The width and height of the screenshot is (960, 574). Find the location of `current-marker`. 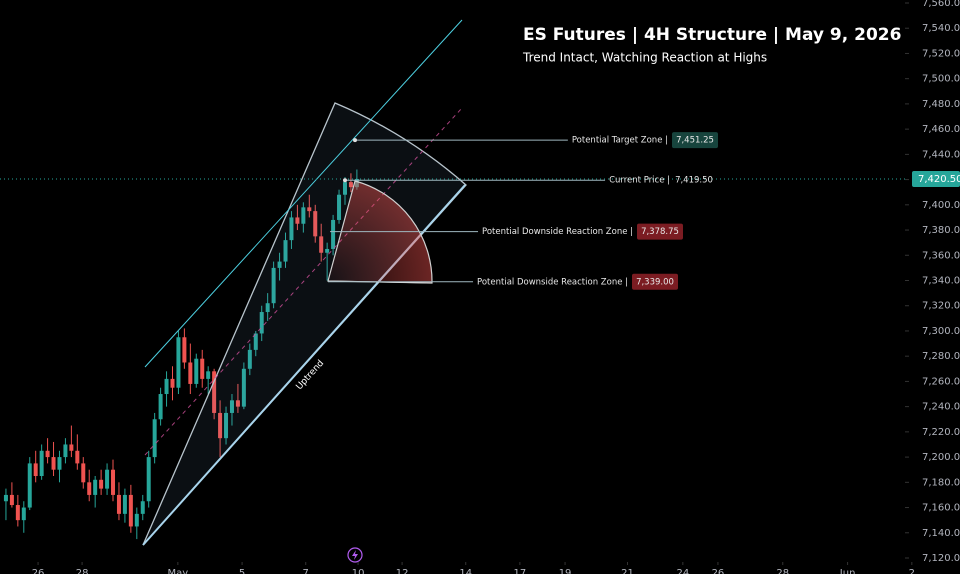

current-marker is located at coordinates (345, 180).